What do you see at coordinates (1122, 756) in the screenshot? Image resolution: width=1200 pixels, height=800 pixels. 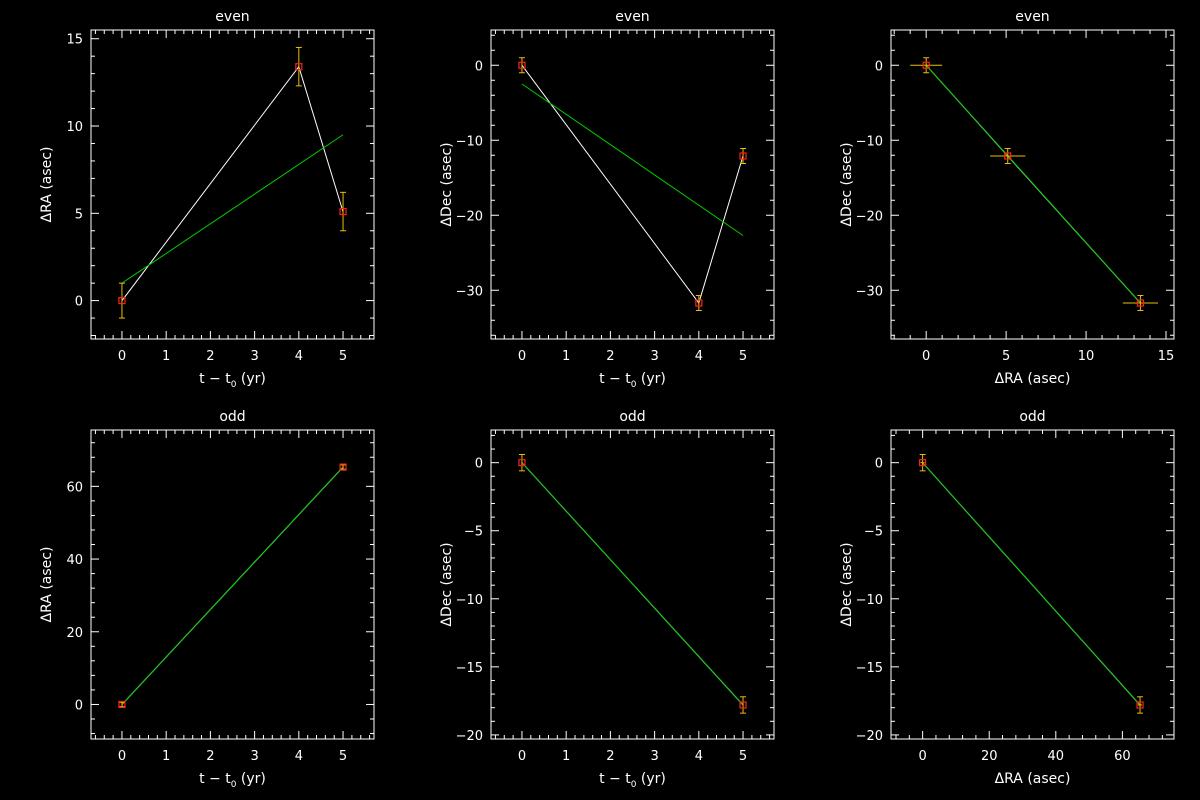 I see `x-tick-label: 60` at bounding box center [1122, 756].